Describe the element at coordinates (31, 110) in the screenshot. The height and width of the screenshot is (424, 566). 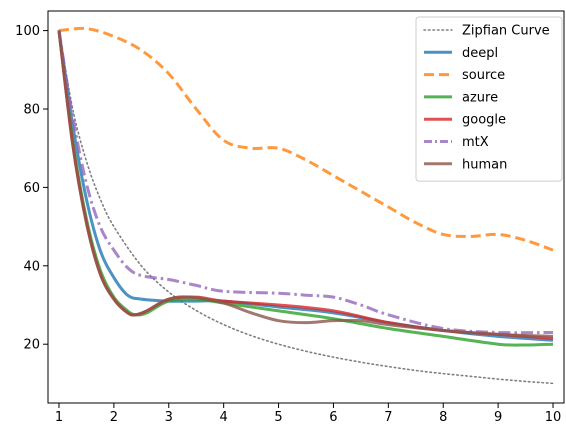
I see `y-tick-label: 80` at that location.